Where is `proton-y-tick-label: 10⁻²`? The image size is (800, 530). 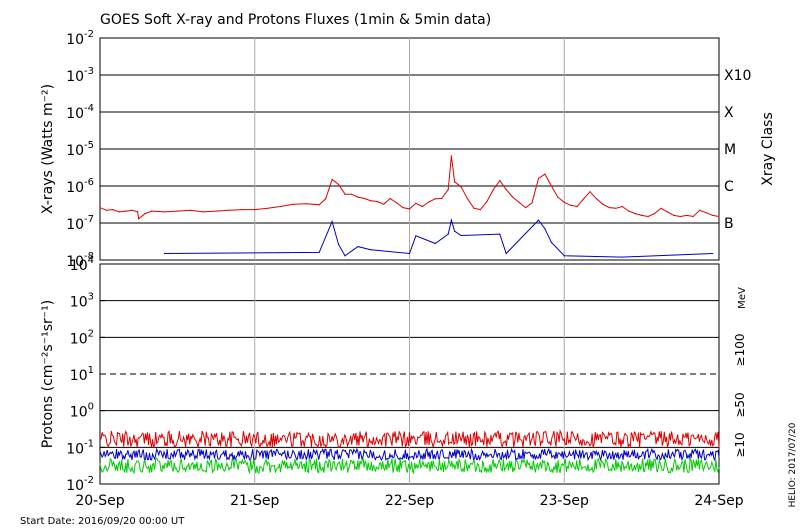 proton-y-tick-label: 10⁻² is located at coordinates (80, 484).